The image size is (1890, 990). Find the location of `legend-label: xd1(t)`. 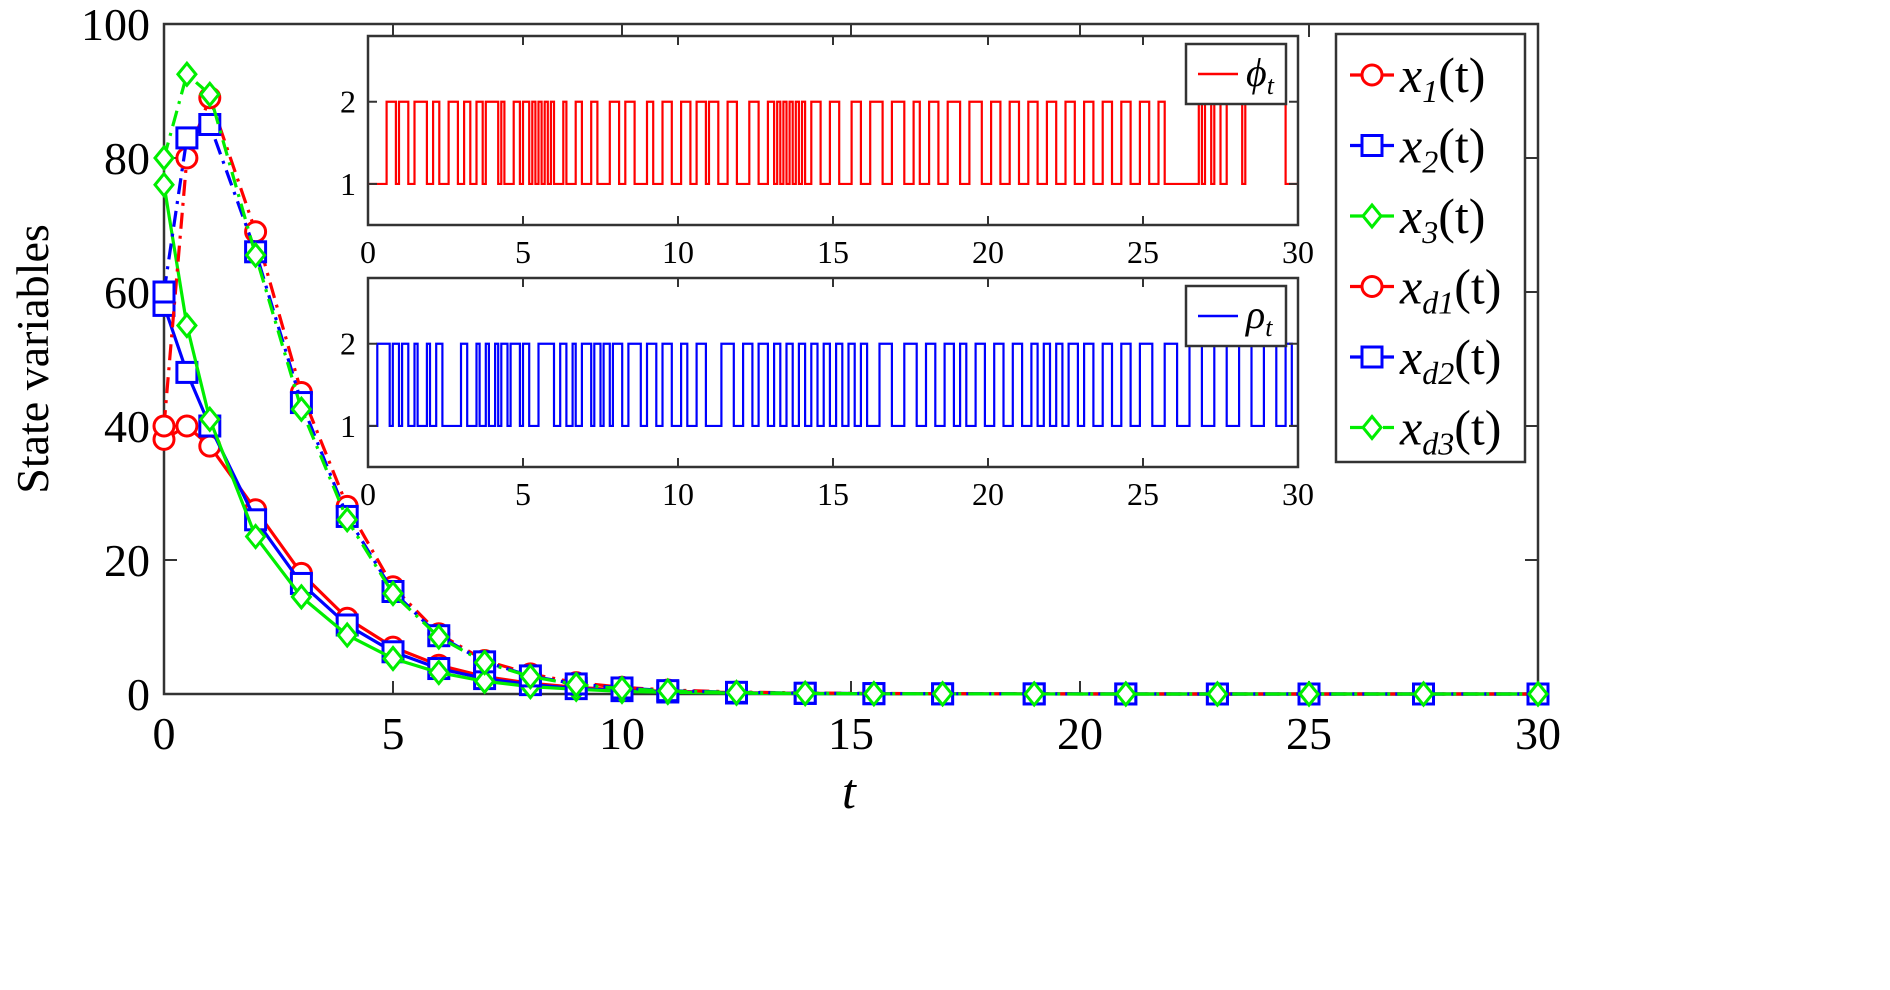

legend-label: xd1(t) is located at coordinates (1450, 290).